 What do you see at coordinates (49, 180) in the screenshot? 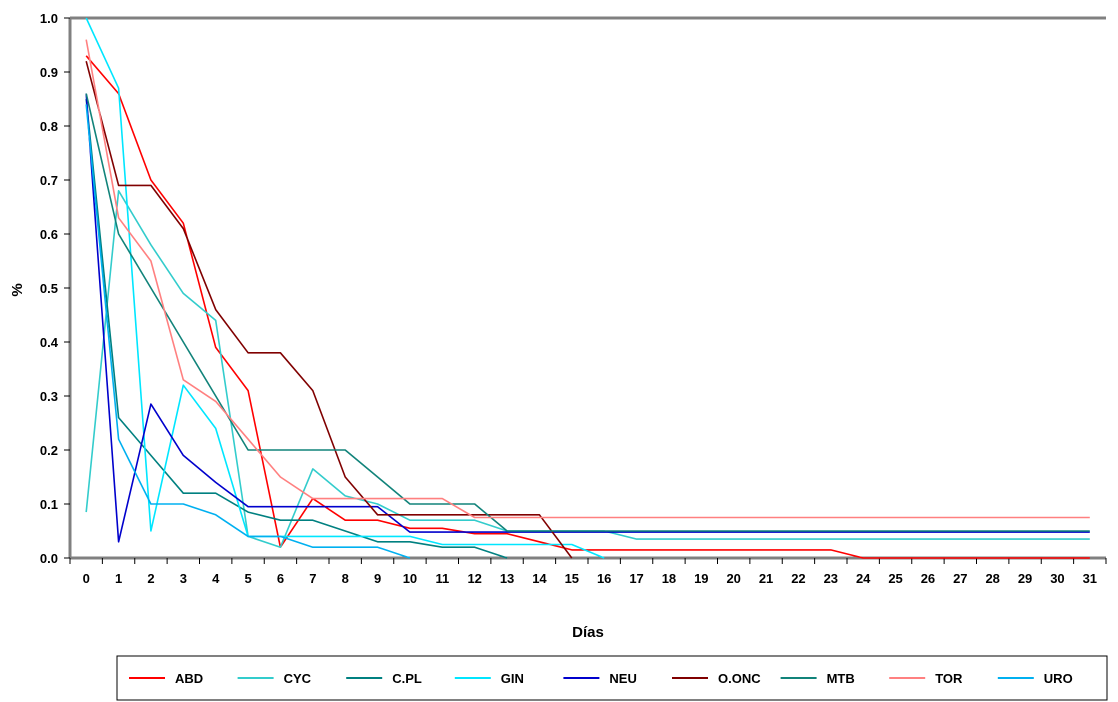
I see `y-tick-label: 0.7` at bounding box center [49, 180].